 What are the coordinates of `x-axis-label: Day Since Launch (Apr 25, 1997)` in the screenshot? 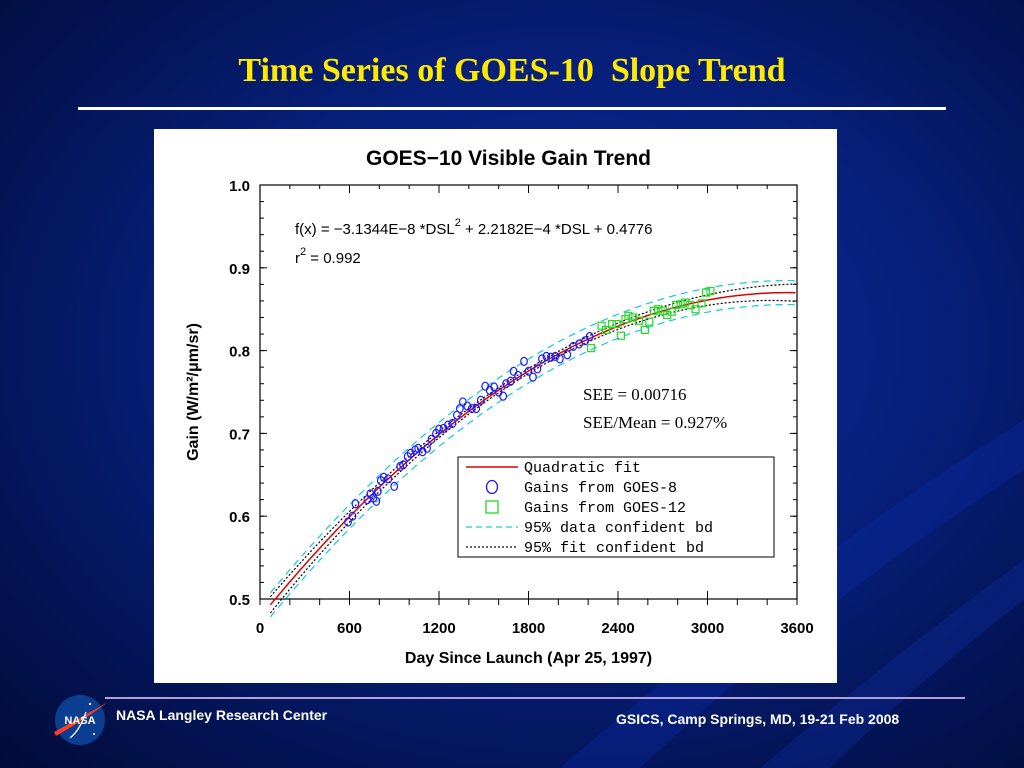 It's located at (528, 658).